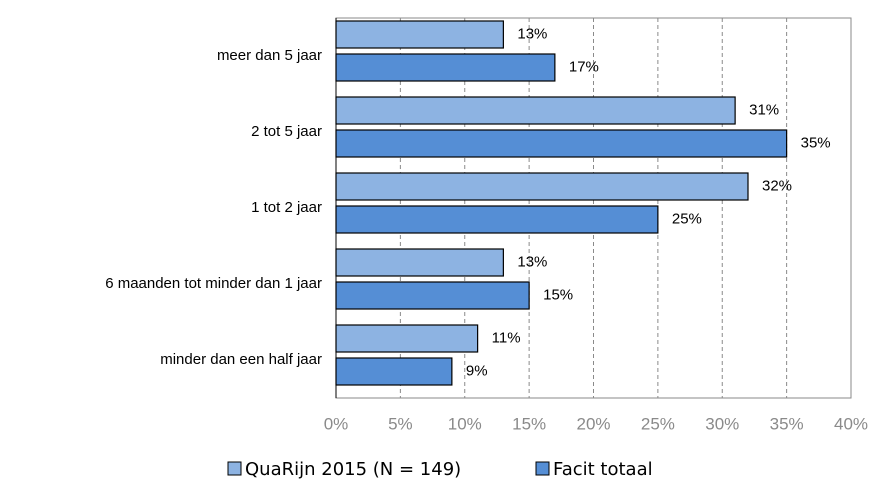 This screenshot has height=486, width=872. What do you see at coordinates (506, 337) in the screenshot?
I see `data-label: 11%` at bounding box center [506, 337].